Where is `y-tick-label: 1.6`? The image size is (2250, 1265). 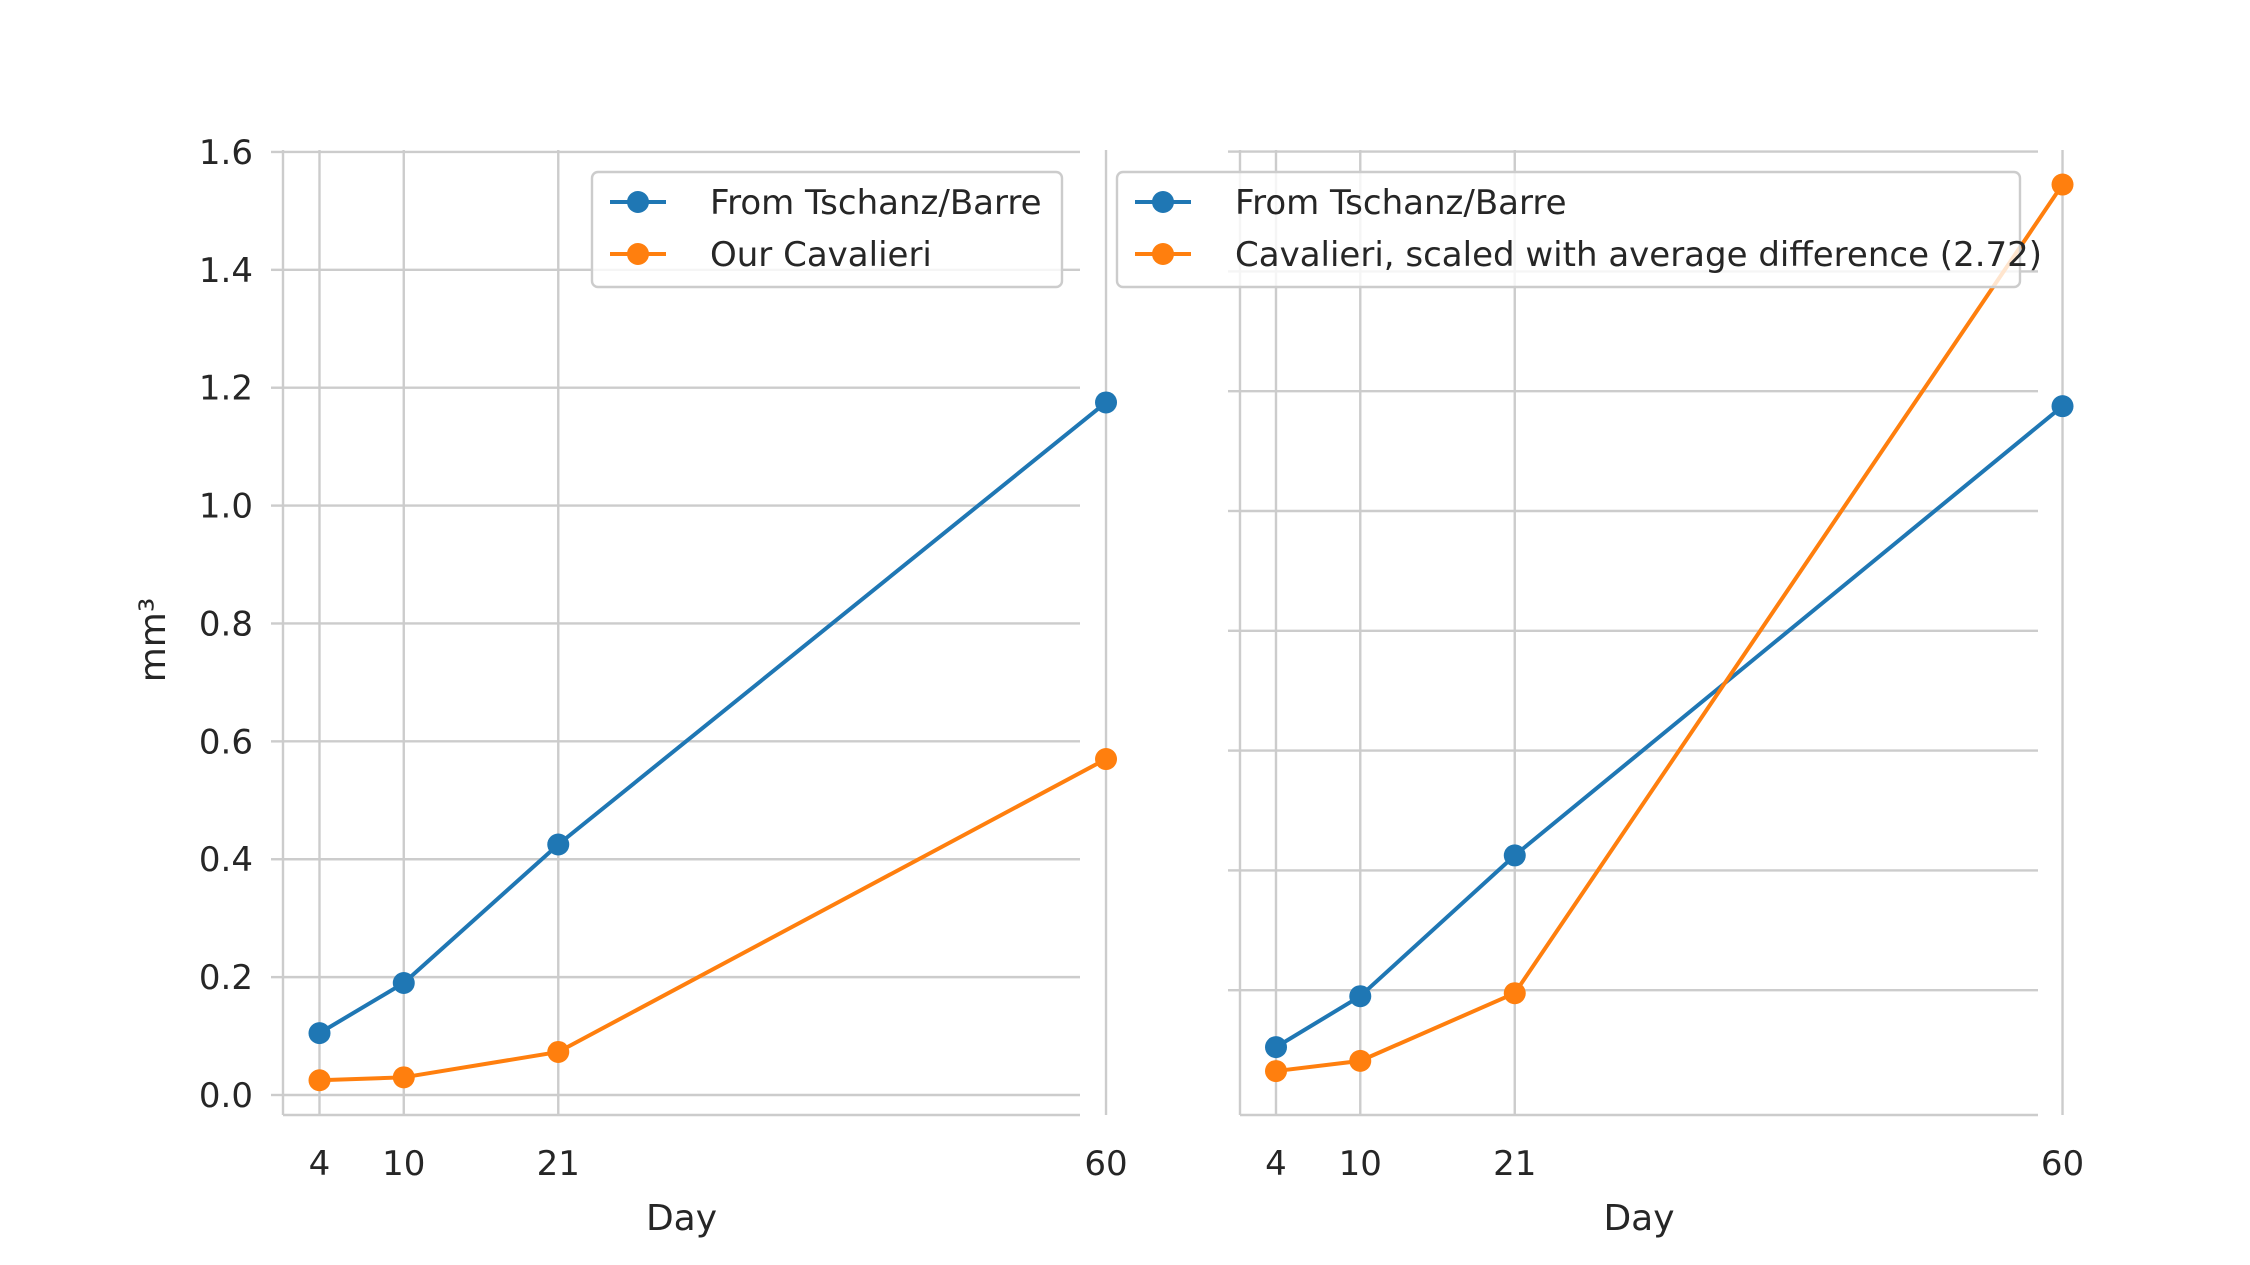 y-tick-label: 1.6 is located at coordinates (226, 153).